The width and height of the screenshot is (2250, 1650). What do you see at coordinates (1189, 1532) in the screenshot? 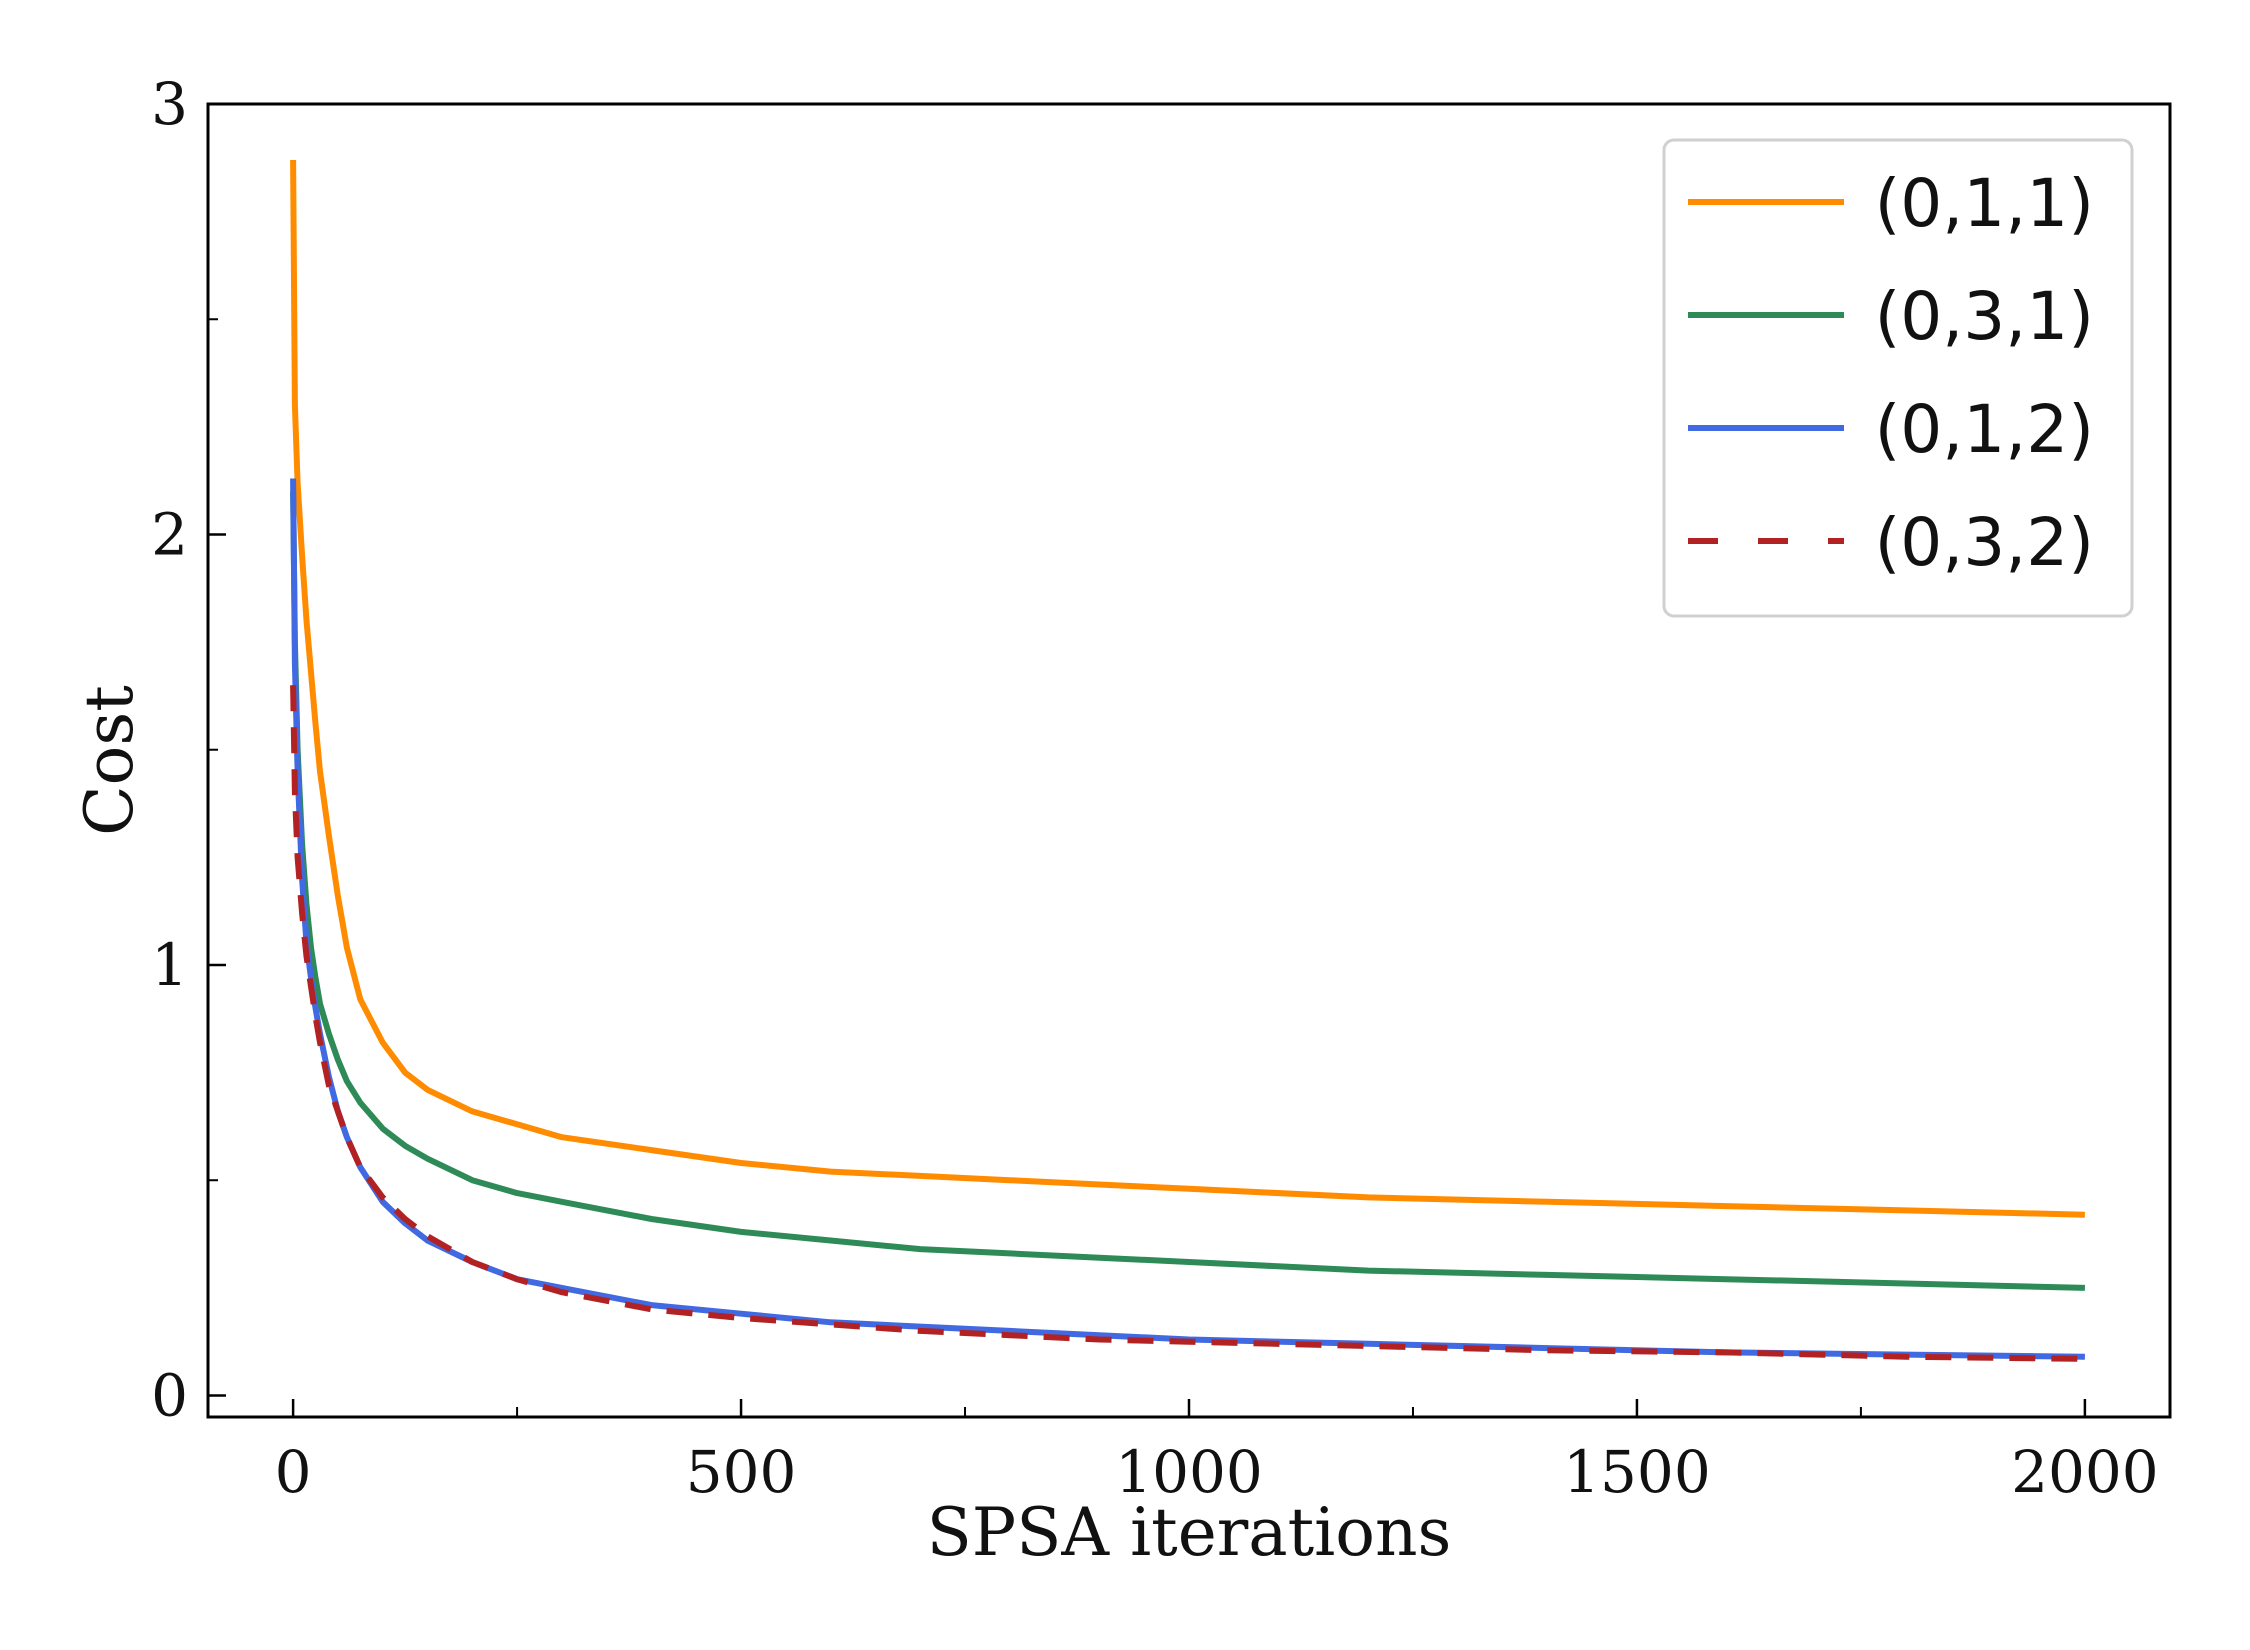
I see `x-axis-label: SPSA iterations` at bounding box center [1189, 1532].